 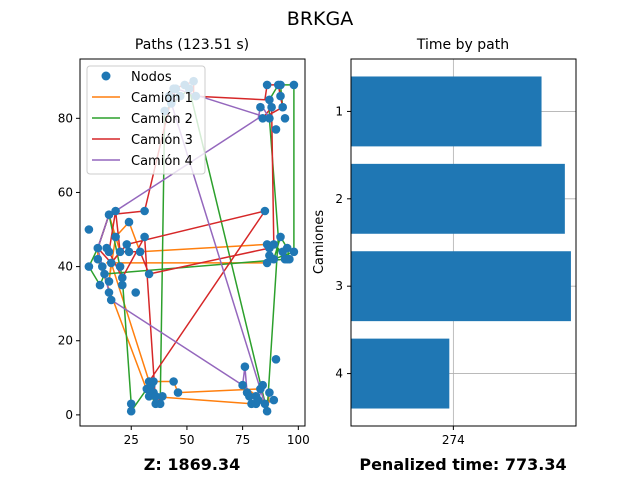 What do you see at coordinates (298, 440) in the screenshot?
I see `x-tick-label: 100` at bounding box center [298, 440].